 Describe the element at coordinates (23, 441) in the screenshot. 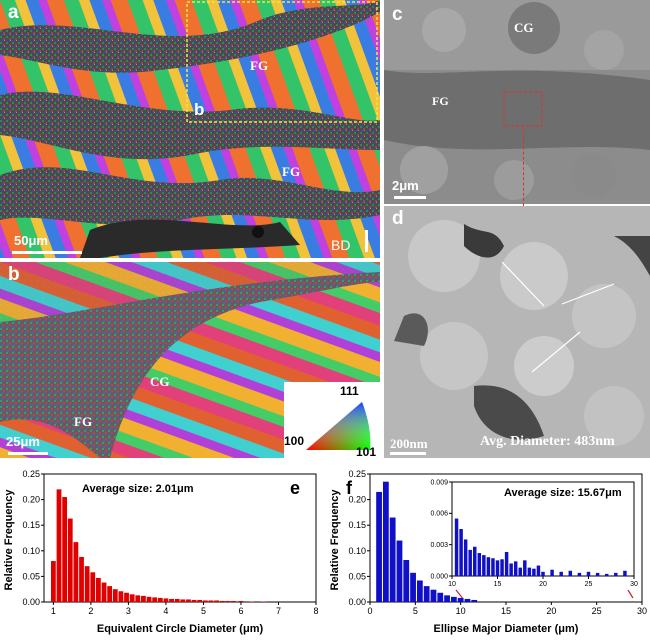

I see `scale-label: 25μm` at that location.